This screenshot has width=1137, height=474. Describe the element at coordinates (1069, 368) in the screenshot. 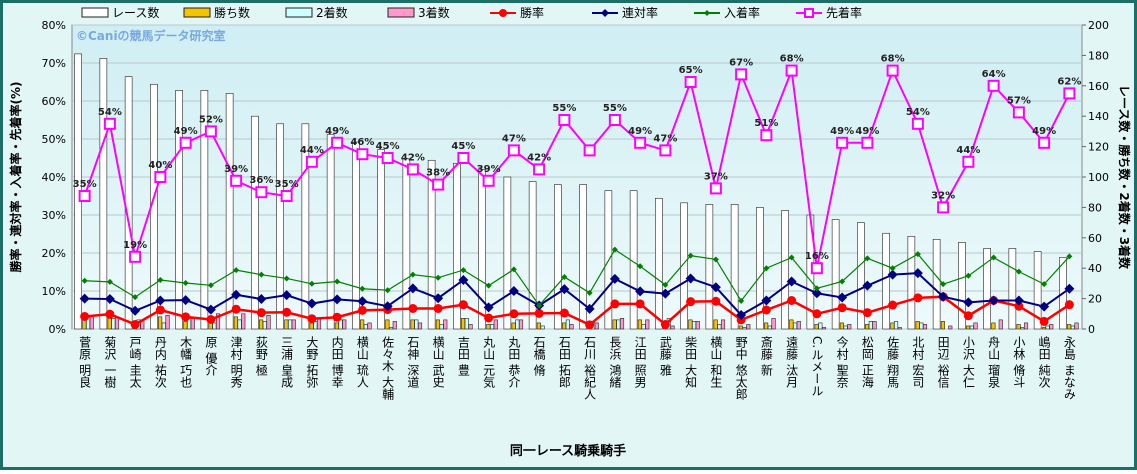

I see `x-tick-label: 永島 まなみ` at that location.